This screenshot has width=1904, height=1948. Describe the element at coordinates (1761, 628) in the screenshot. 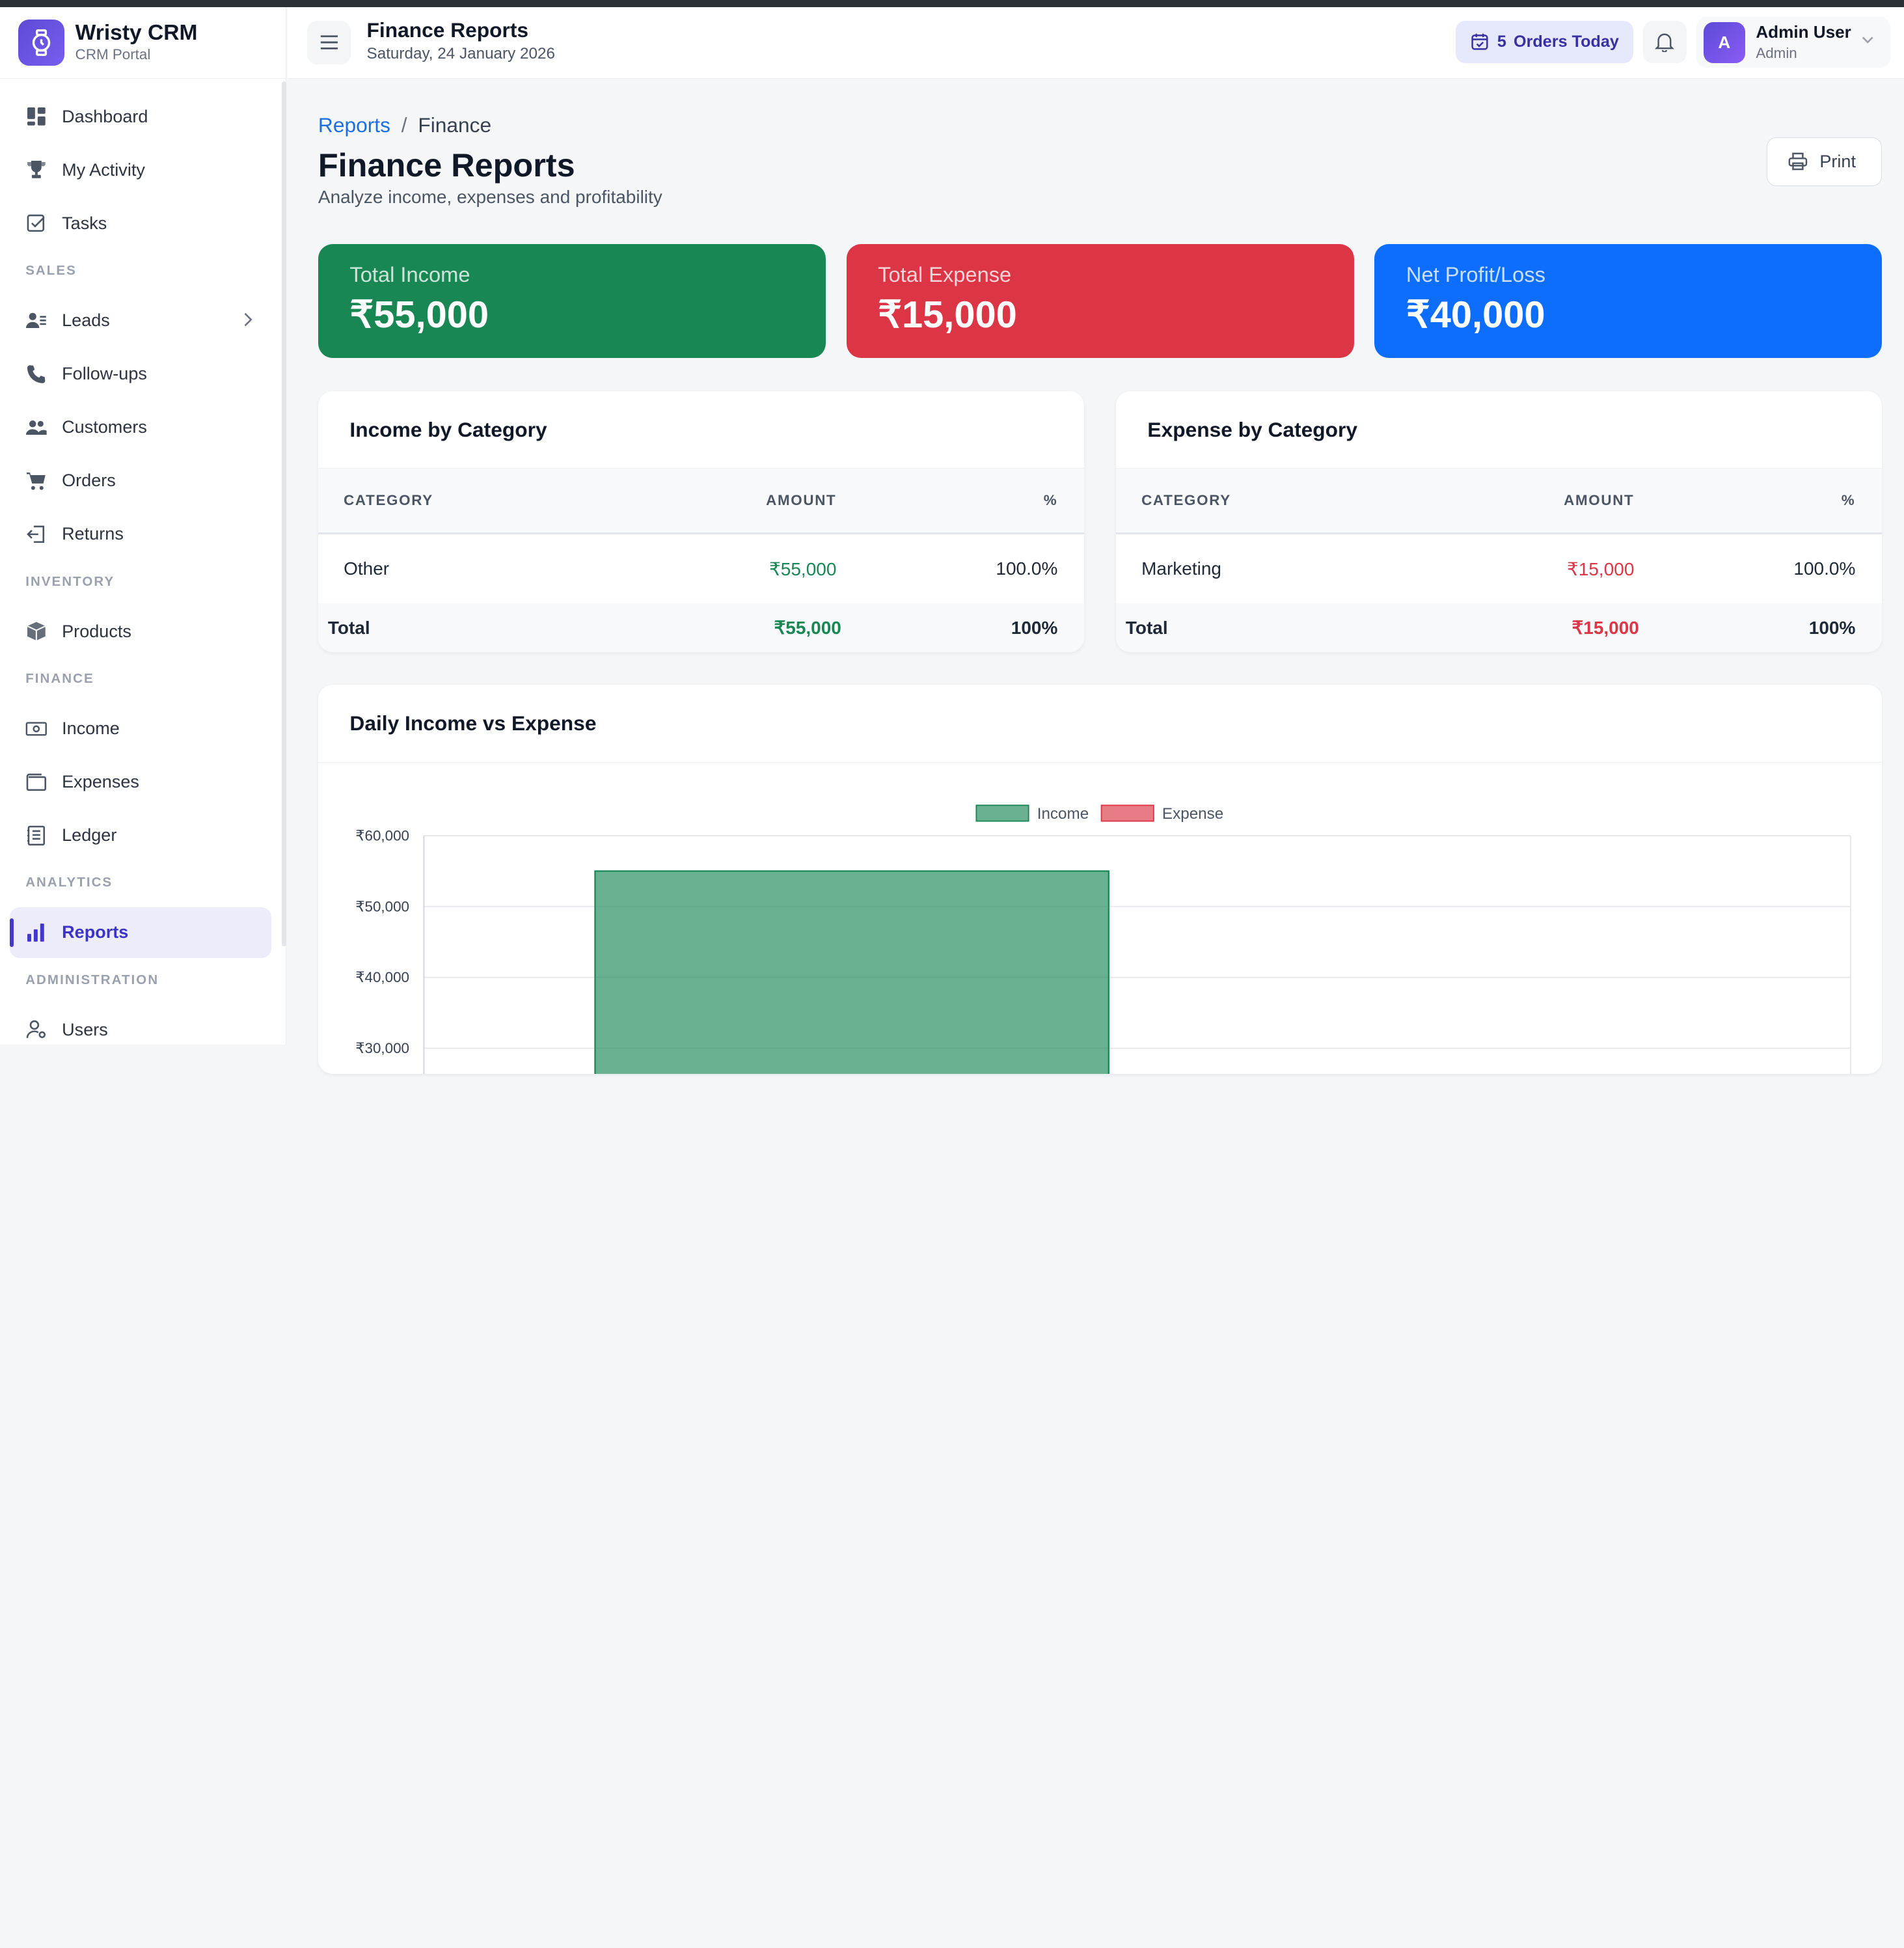

I see `expense-total-percent: 100%` at that location.